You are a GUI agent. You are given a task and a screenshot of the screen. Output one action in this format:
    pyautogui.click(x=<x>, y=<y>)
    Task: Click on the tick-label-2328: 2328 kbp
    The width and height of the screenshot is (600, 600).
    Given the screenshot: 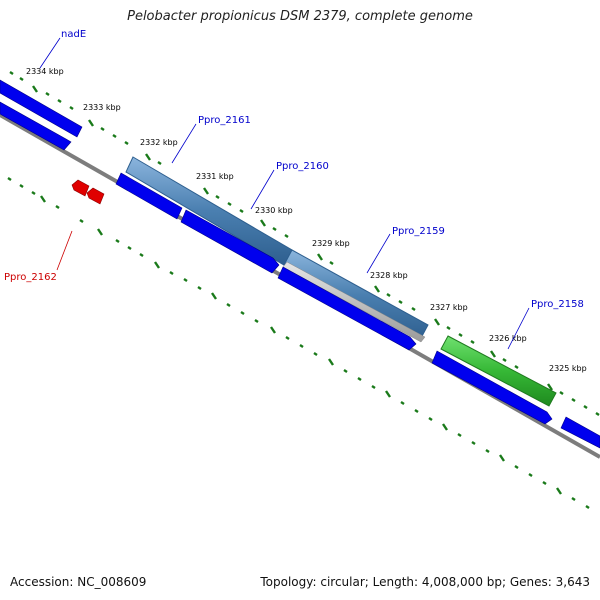 What is the action you would take?
    pyautogui.click(x=389, y=275)
    